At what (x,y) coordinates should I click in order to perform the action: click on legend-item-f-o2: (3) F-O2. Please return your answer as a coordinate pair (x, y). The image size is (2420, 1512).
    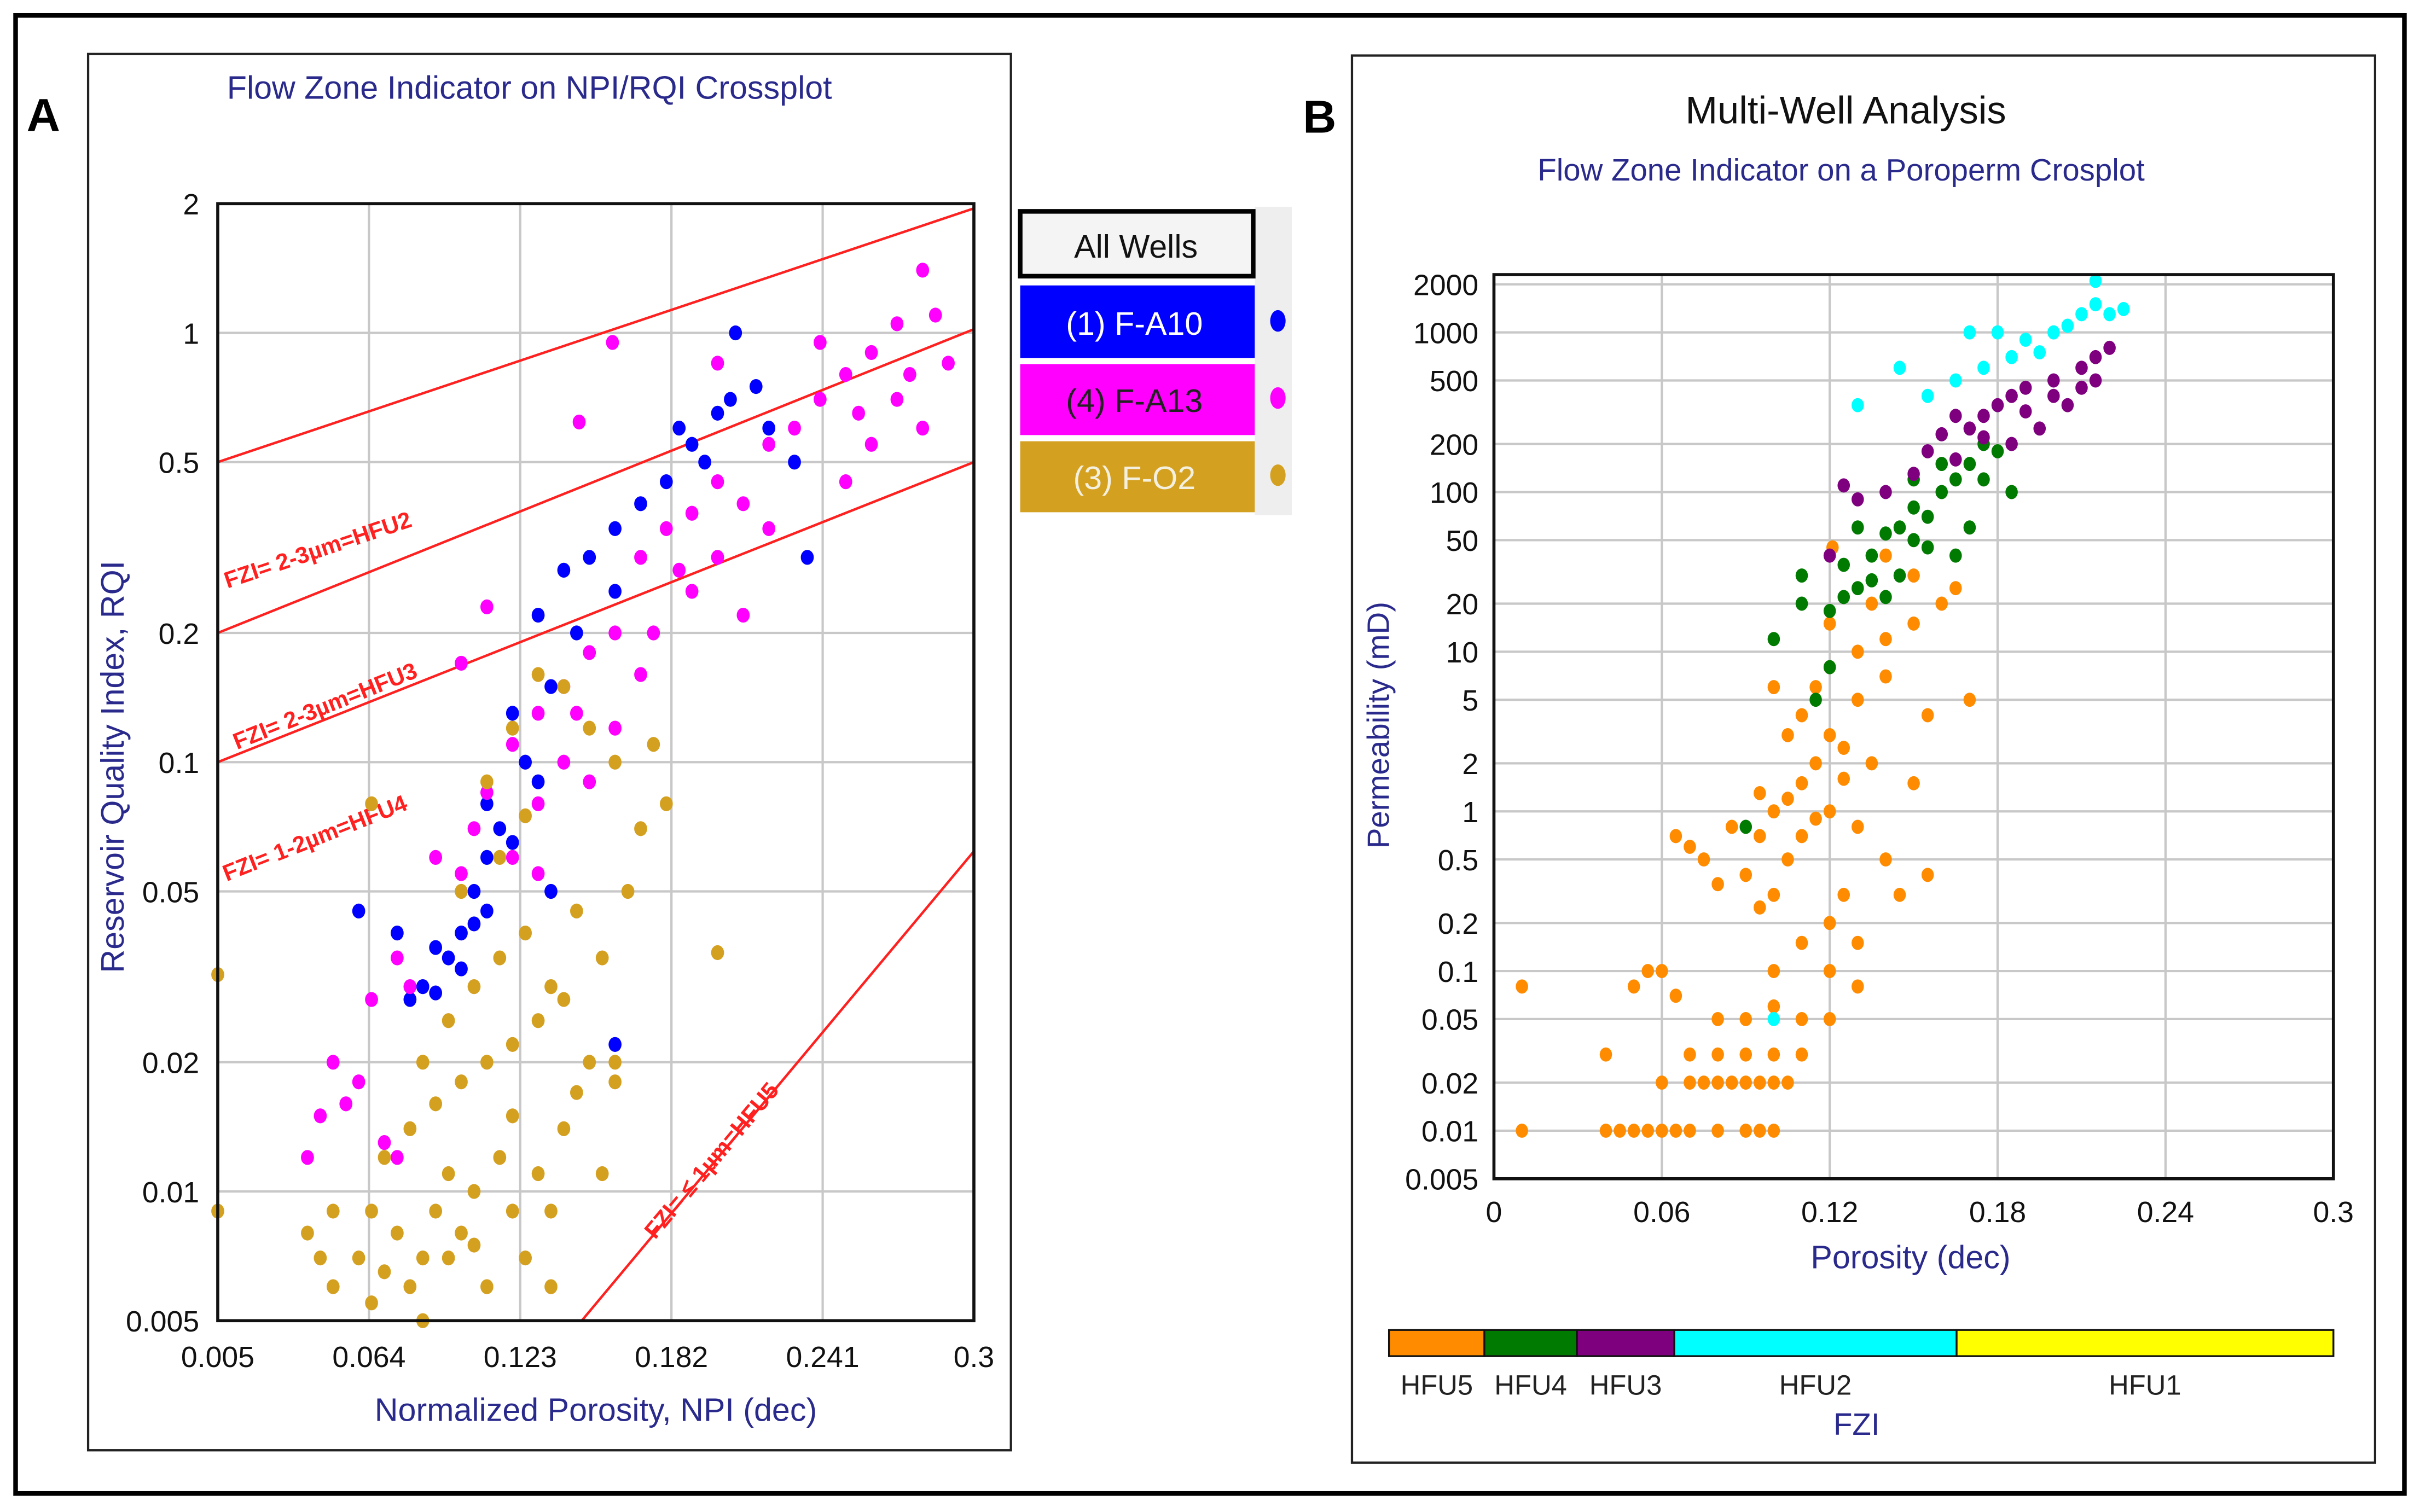
    Looking at the image, I should click on (1153, 477).